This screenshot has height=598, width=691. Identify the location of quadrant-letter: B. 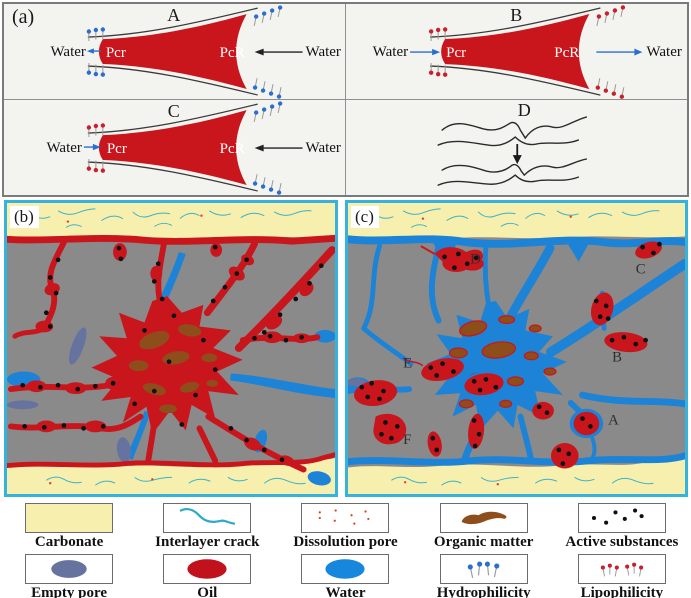
(516, 15).